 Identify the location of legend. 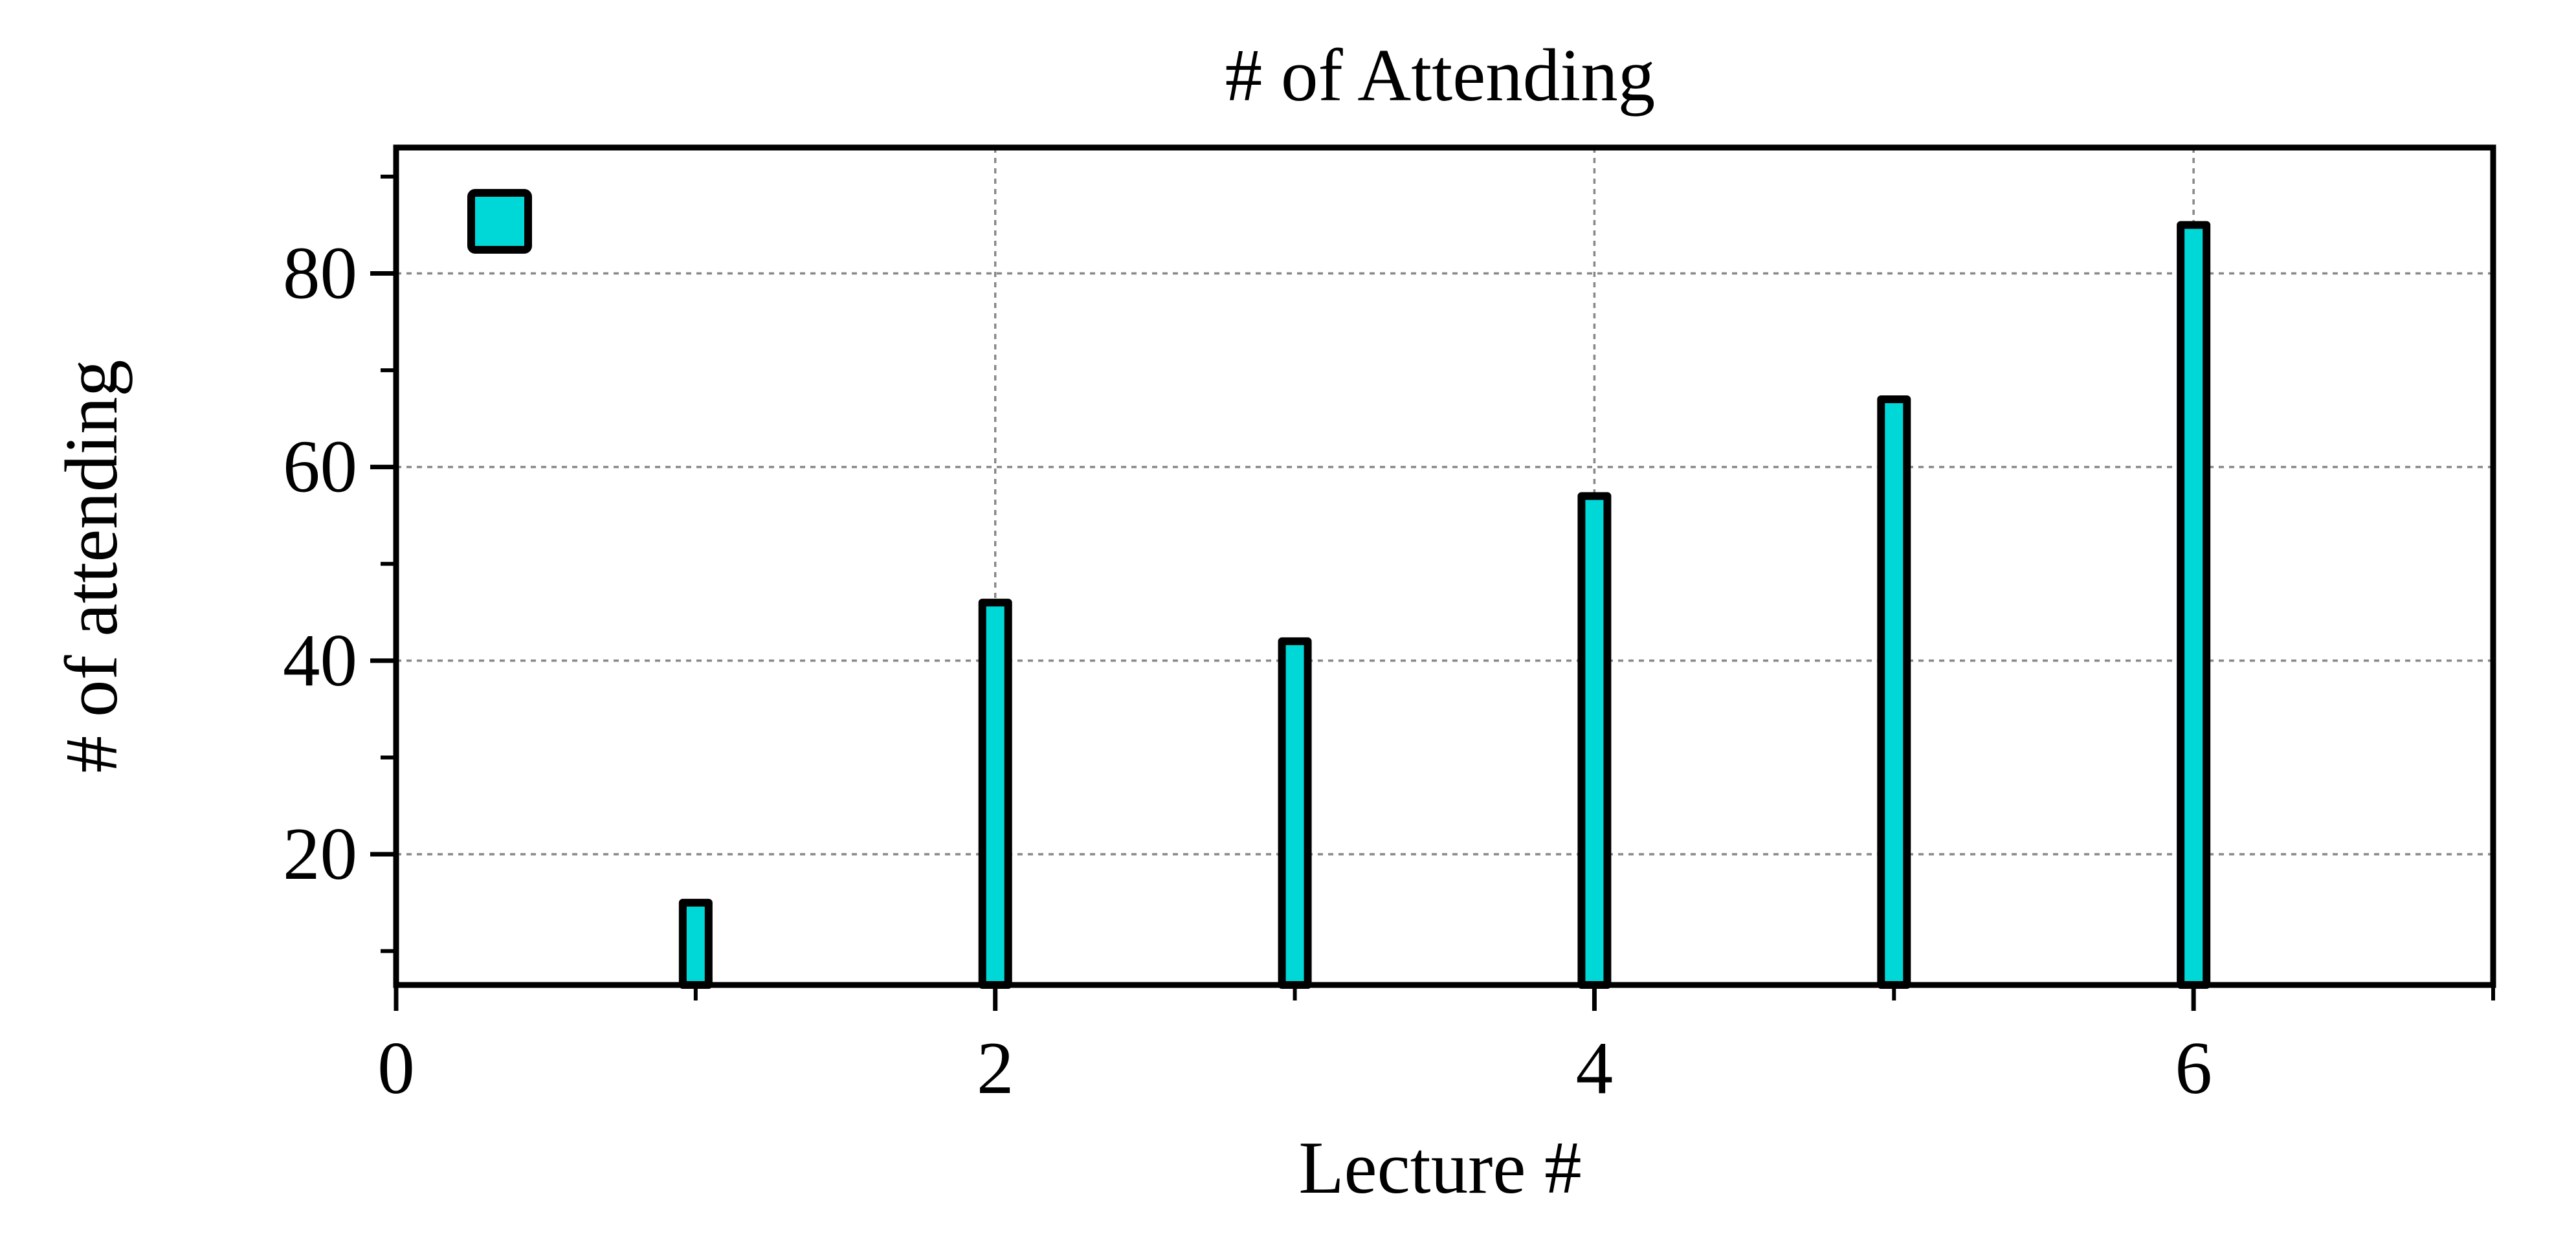
(499, 221).